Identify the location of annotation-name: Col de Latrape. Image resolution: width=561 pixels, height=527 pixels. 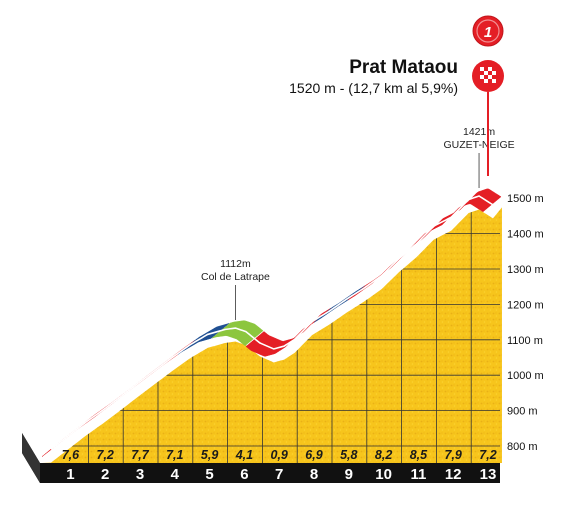
(235, 277).